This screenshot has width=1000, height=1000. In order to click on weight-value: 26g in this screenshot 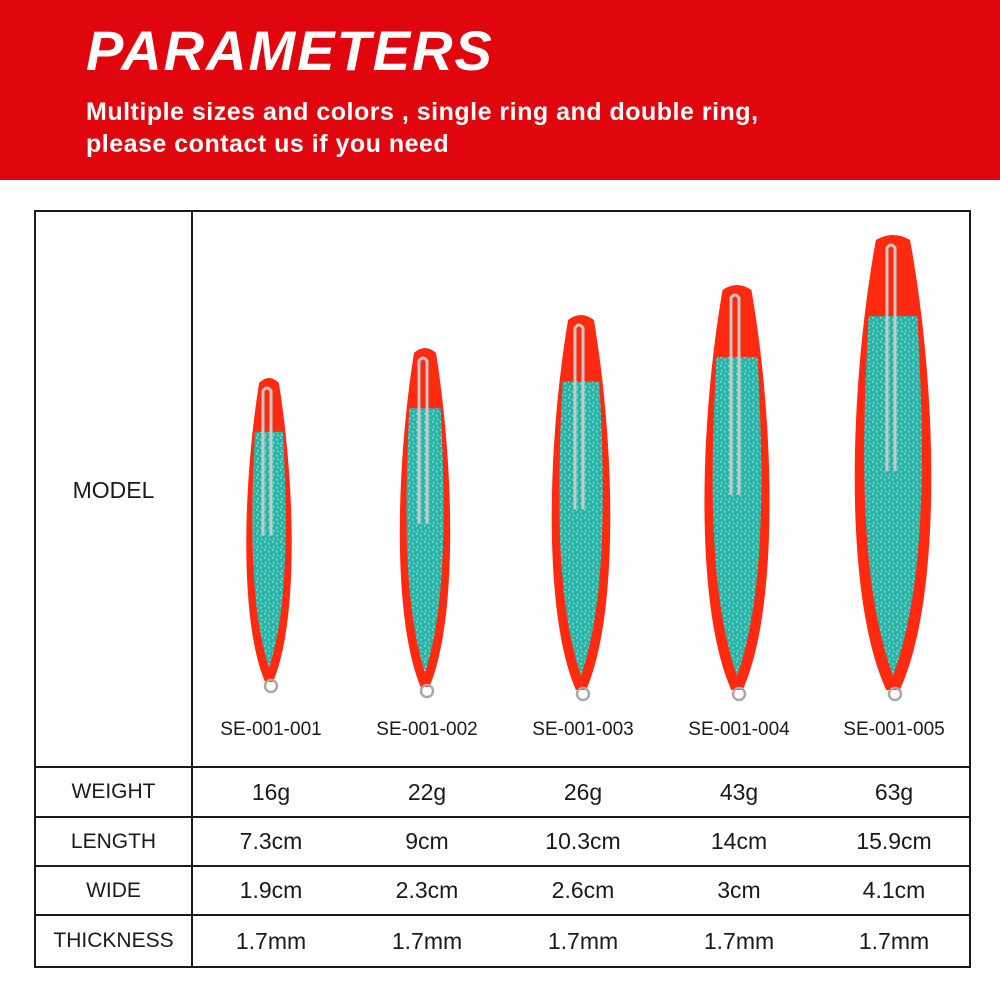, I will do `click(583, 791)`.